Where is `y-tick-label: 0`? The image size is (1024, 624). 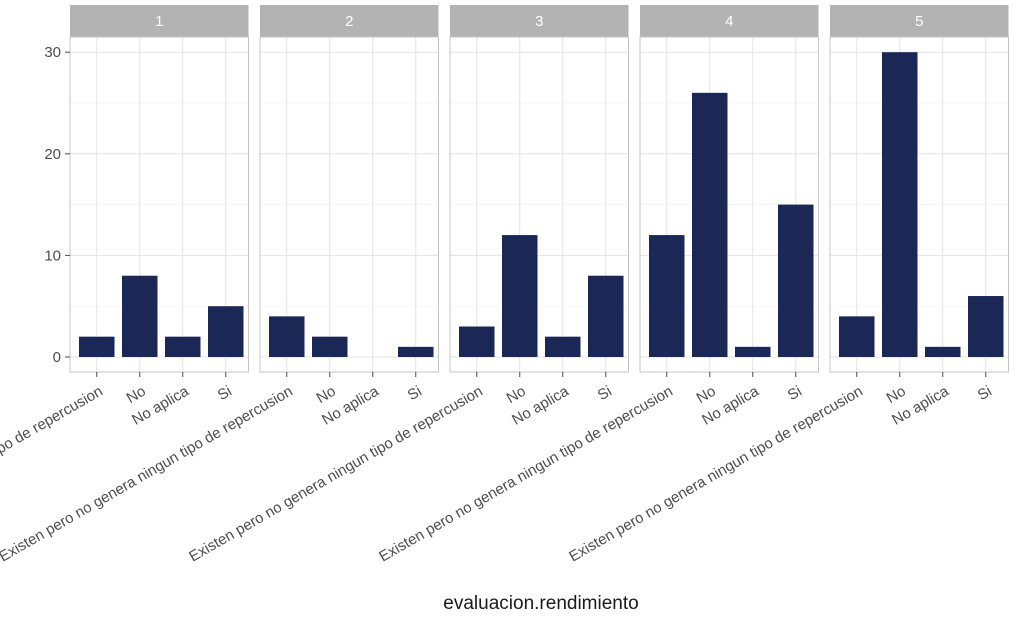 y-tick-label: 0 is located at coordinates (57, 357).